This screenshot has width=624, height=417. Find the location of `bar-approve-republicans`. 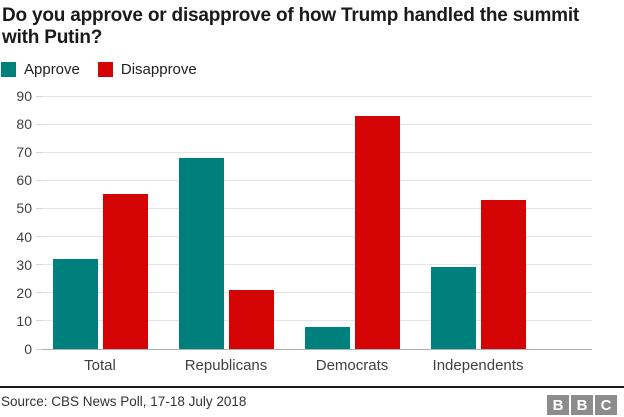

bar-approve-republicans is located at coordinates (201, 253).